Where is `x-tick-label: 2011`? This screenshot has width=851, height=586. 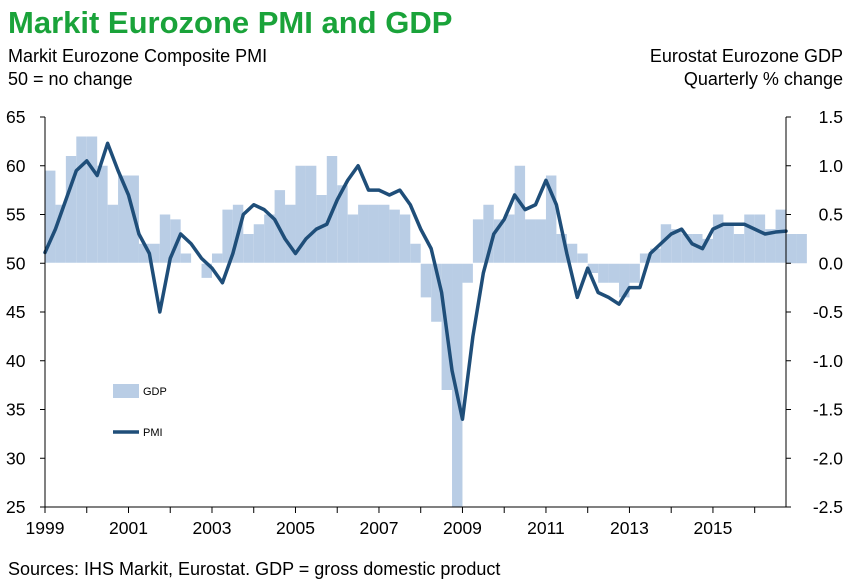 x-tick-label: 2011 is located at coordinates (546, 528).